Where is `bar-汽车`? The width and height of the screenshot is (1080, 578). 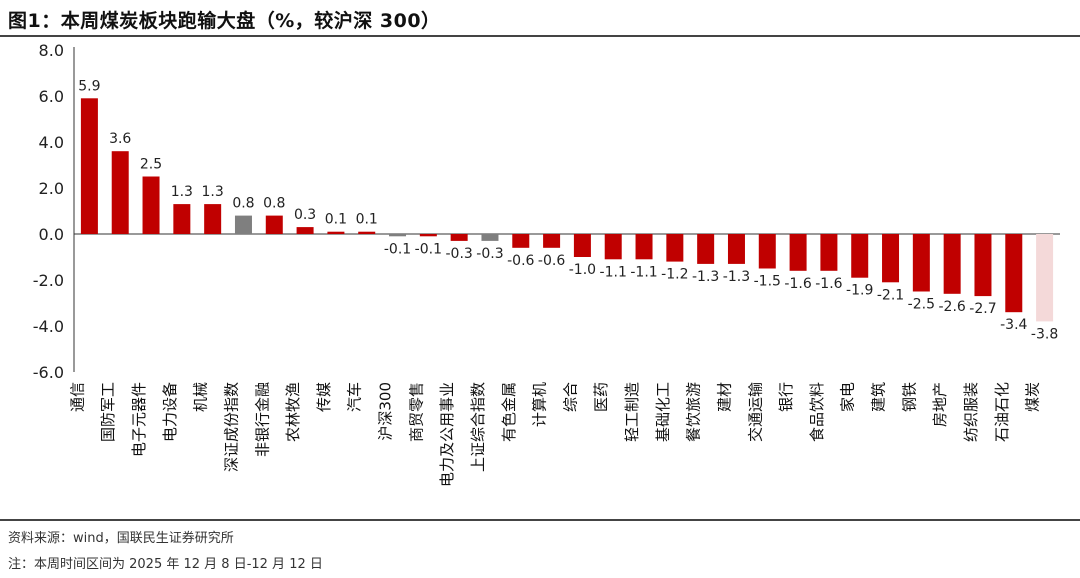
bar-汽车 is located at coordinates (367, 232).